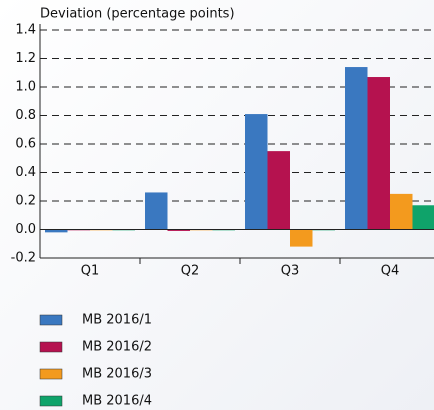 This screenshot has width=434, height=410. I want to click on y-axis-label: Deviation (percentage points), so click(137, 14).